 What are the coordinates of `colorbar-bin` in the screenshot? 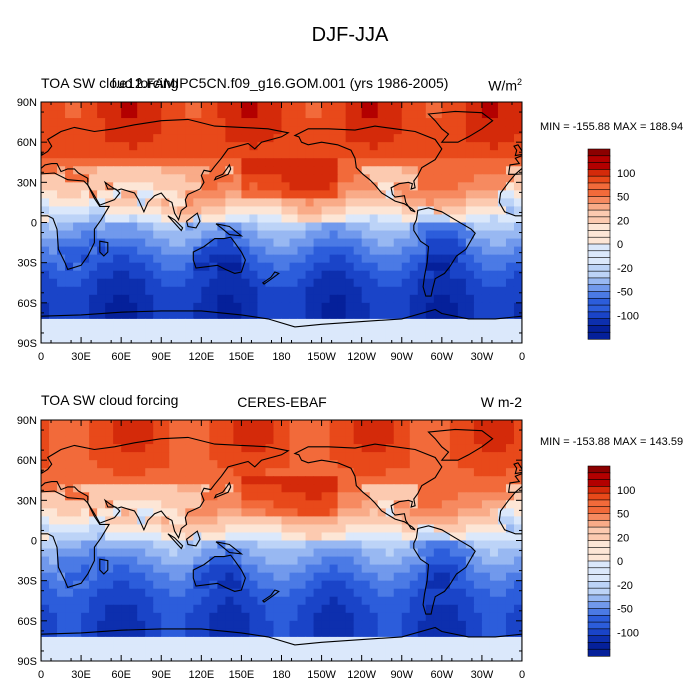 It's located at (599, 206).